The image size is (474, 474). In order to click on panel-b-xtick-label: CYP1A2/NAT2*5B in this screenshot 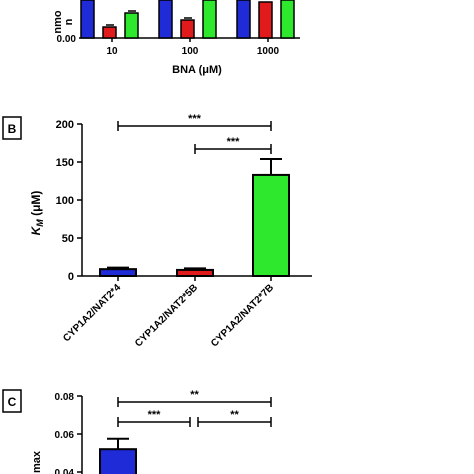, I will do `click(166, 315)`.